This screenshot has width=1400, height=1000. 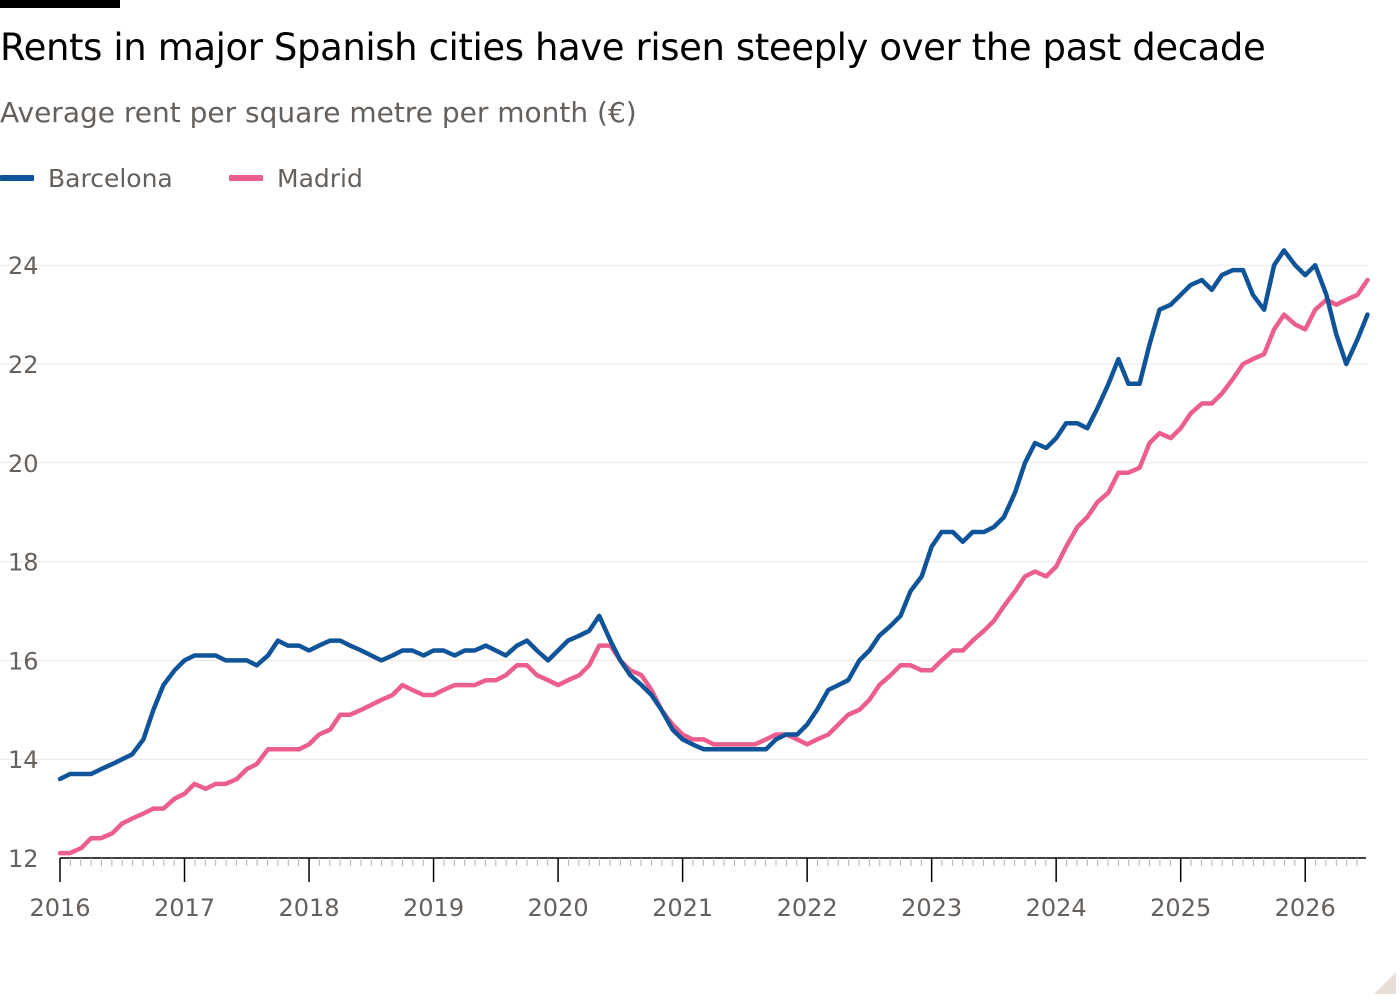 I want to click on x-tick-label-2020: 2020, so click(x=558, y=908).